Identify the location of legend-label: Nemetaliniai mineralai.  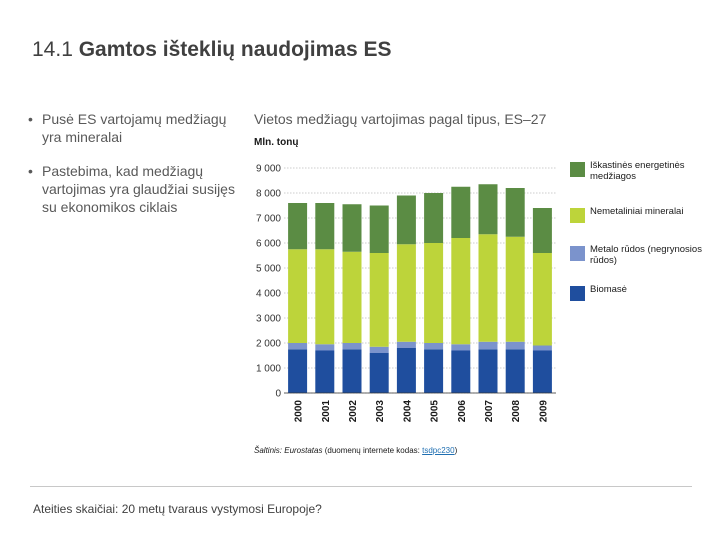
(637, 211).